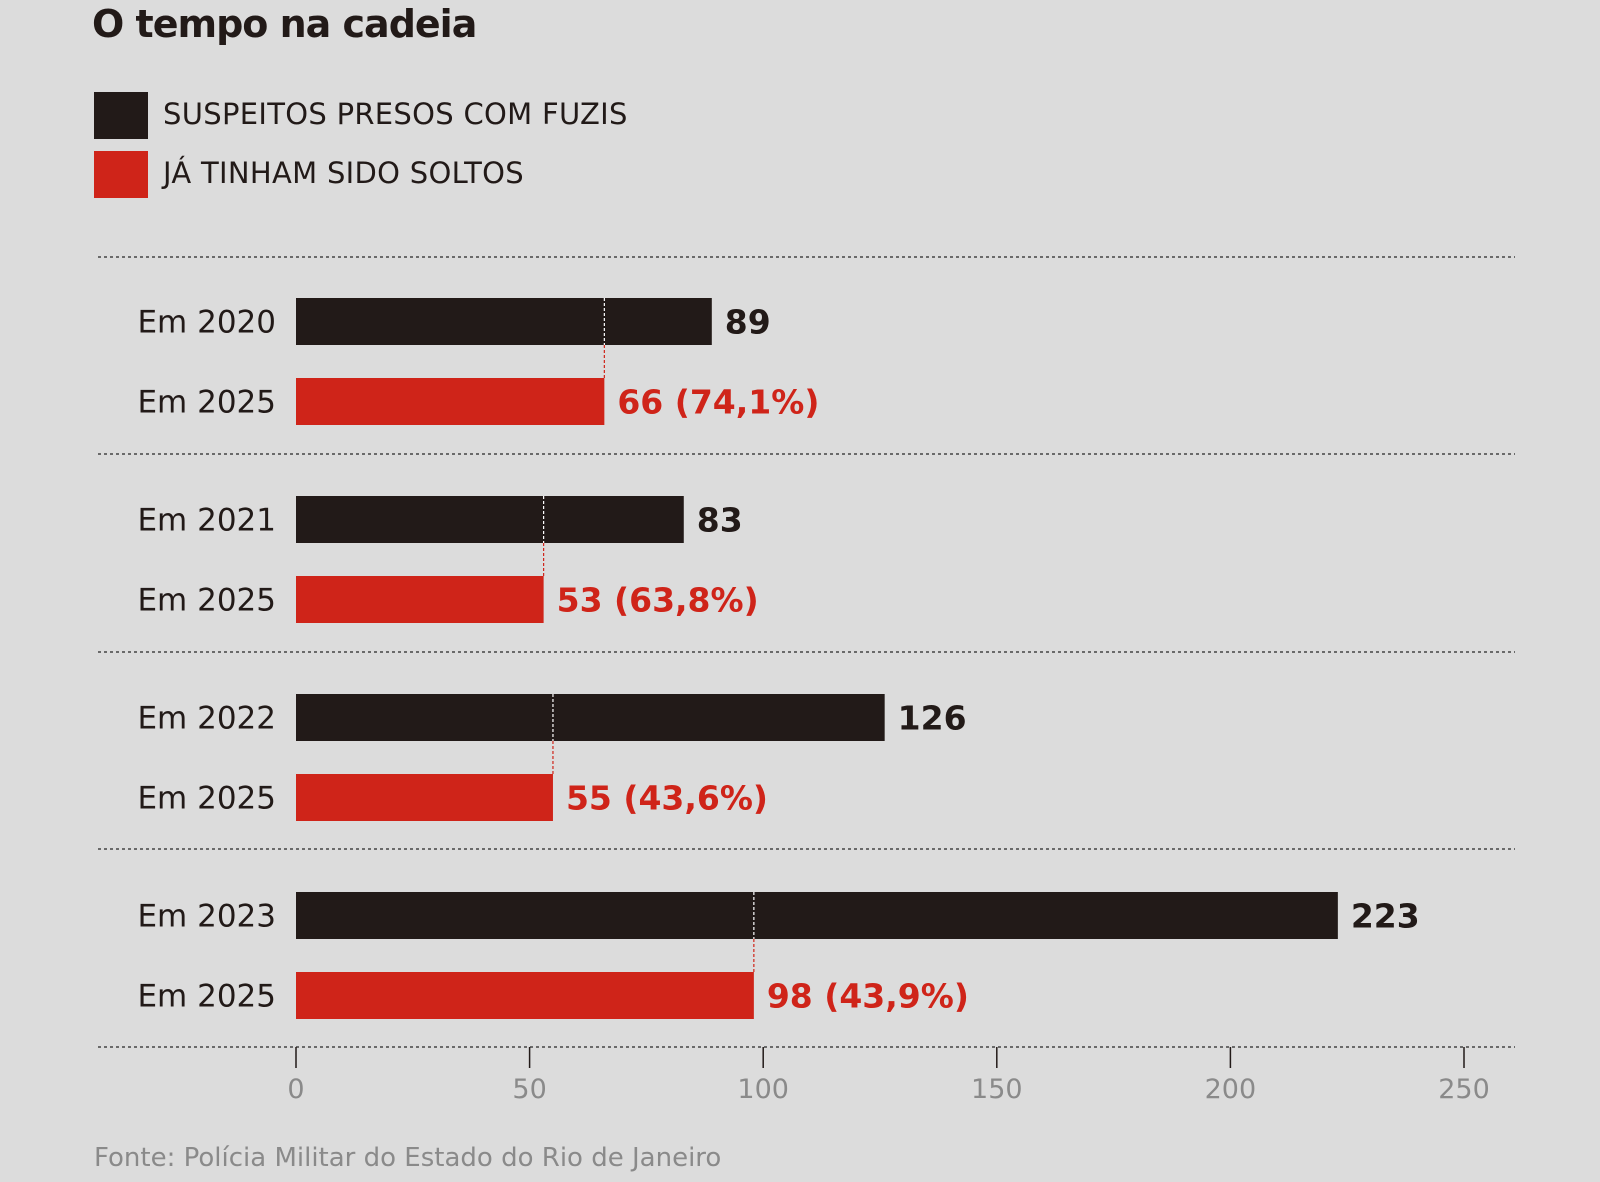 This screenshot has height=1182, width=1600. Describe the element at coordinates (997, 1089) in the screenshot. I see `x-tick-label: 150` at that location.